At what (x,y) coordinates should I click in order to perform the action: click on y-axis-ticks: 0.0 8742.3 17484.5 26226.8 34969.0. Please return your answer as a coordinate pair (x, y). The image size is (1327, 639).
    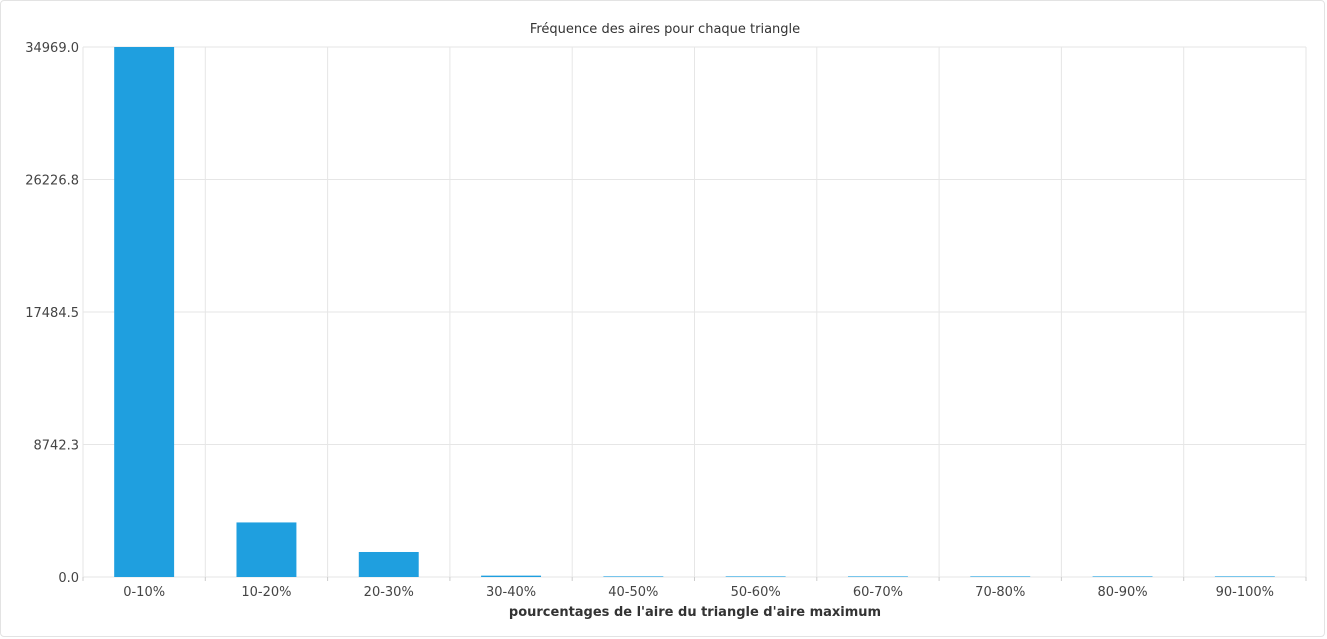
    Looking at the image, I should click on (52, 313).